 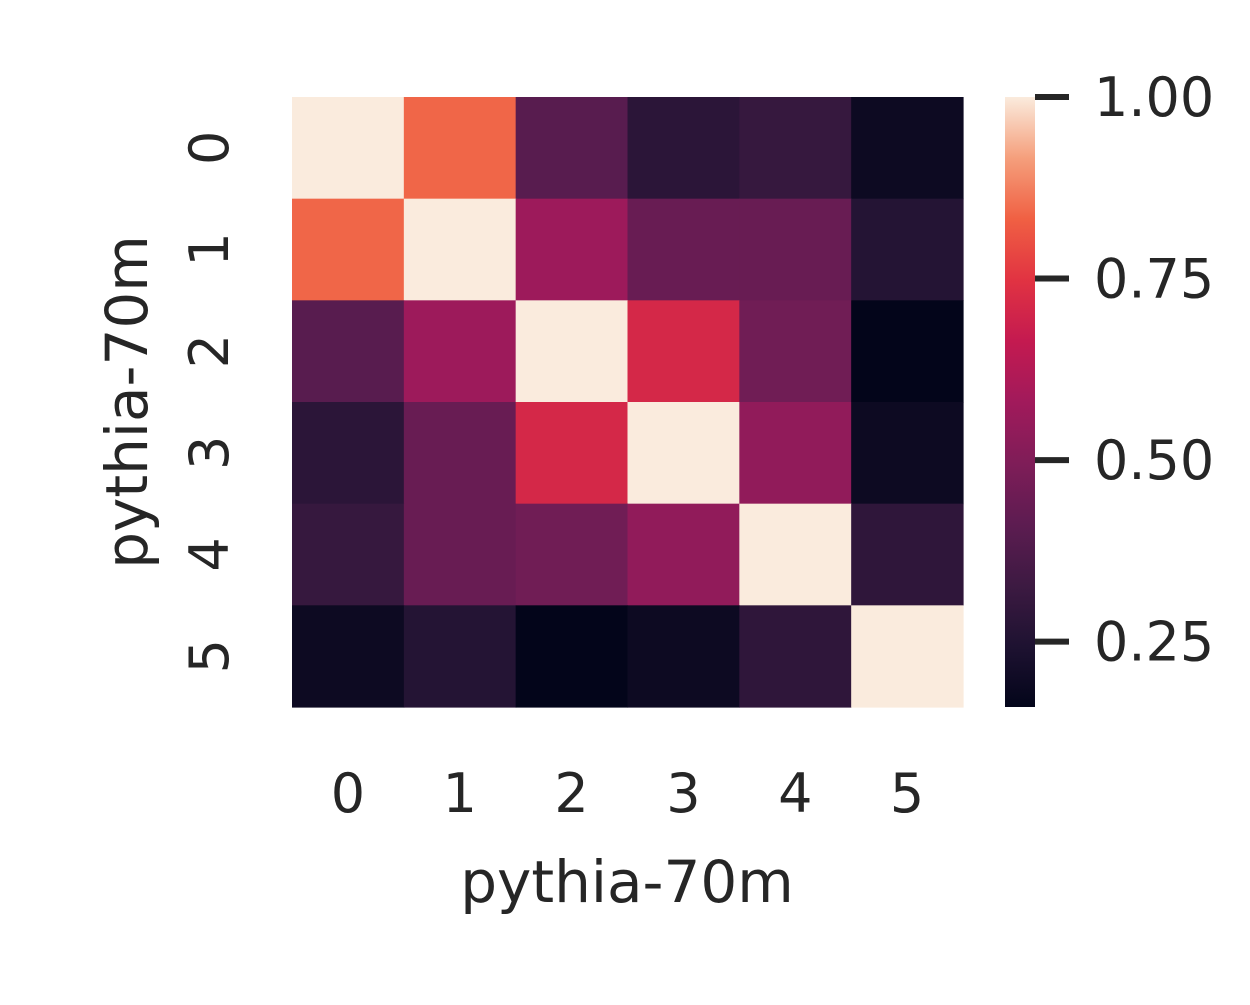 What do you see at coordinates (572, 656) in the screenshot?
I see `heatmap-cell-r5-c2` at bounding box center [572, 656].